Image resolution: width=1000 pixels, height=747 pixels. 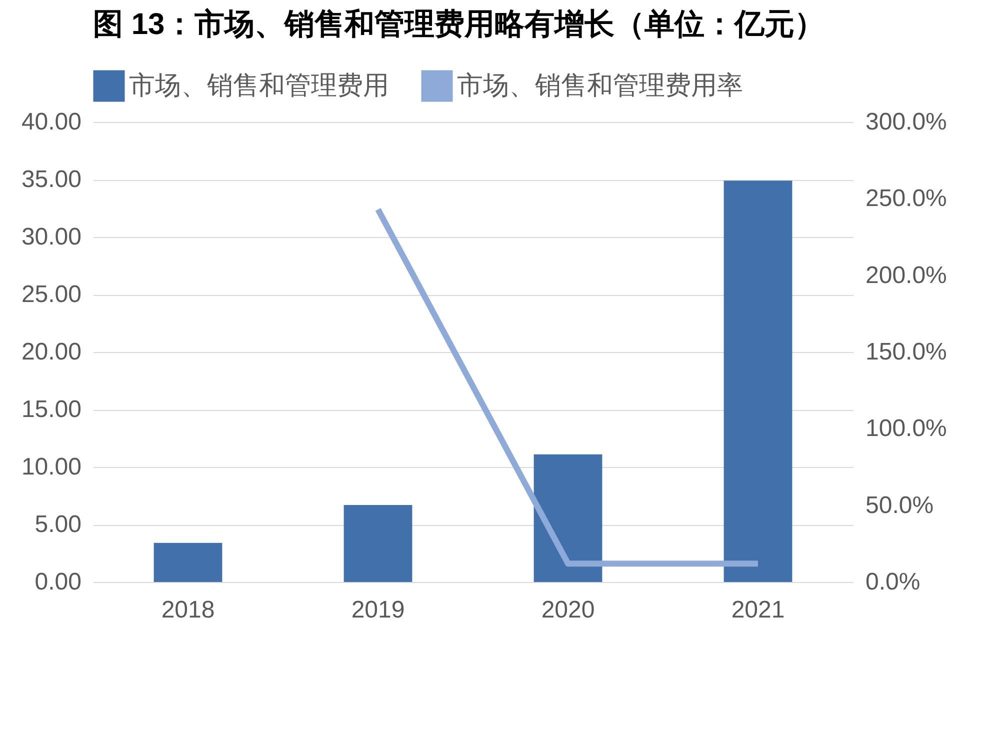 What do you see at coordinates (51, 122) in the screenshot?
I see `y-tick-label: 40.00` at bounding box center [51, 122].